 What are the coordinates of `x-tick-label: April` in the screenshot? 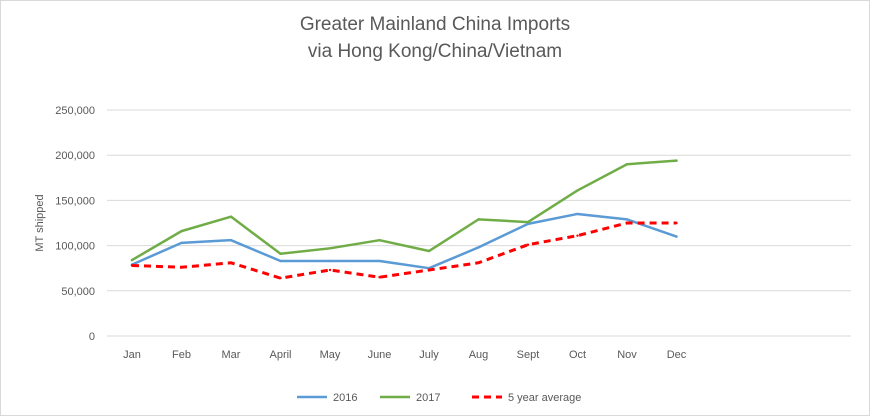 It's located at (280, 355).